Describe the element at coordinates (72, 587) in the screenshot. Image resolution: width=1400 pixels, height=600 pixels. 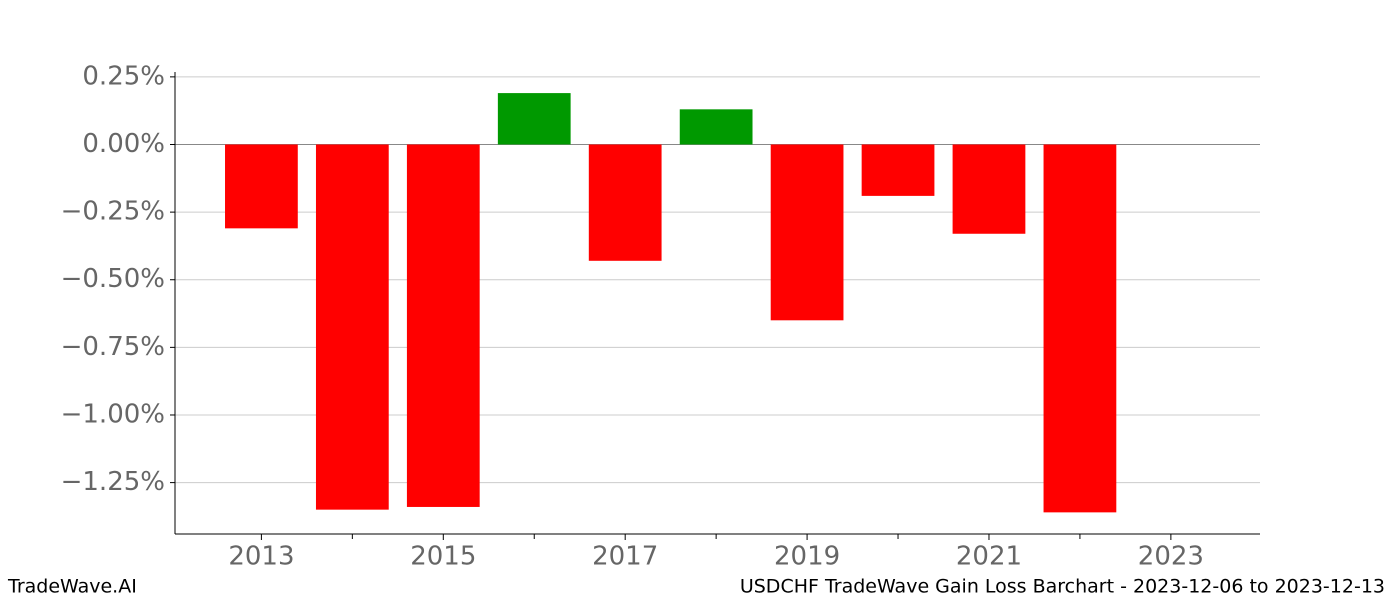
I see `brand: TradeWave.AI` at that location.